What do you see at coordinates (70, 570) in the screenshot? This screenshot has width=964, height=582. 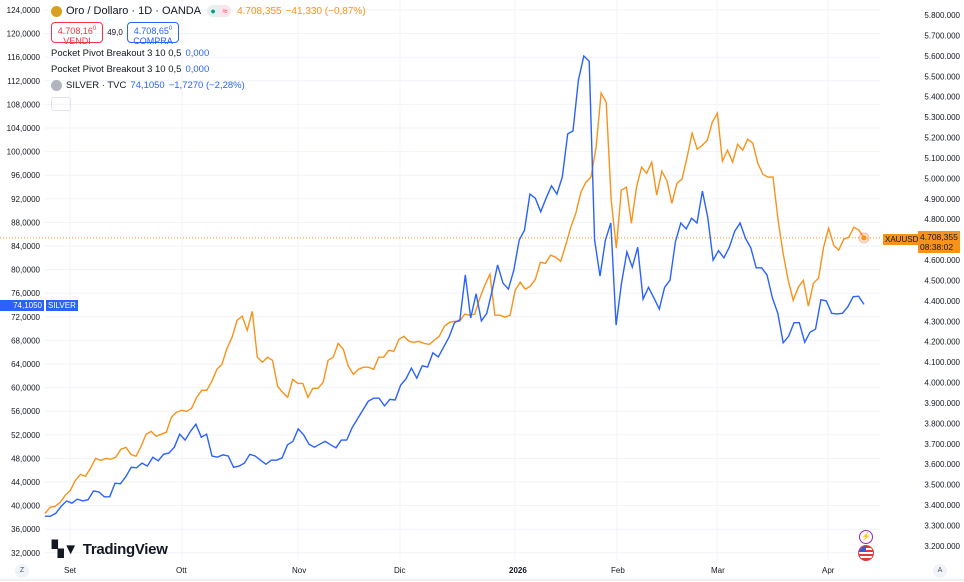 I see `time-axis-label: Set` at bounding box center [70, 570].